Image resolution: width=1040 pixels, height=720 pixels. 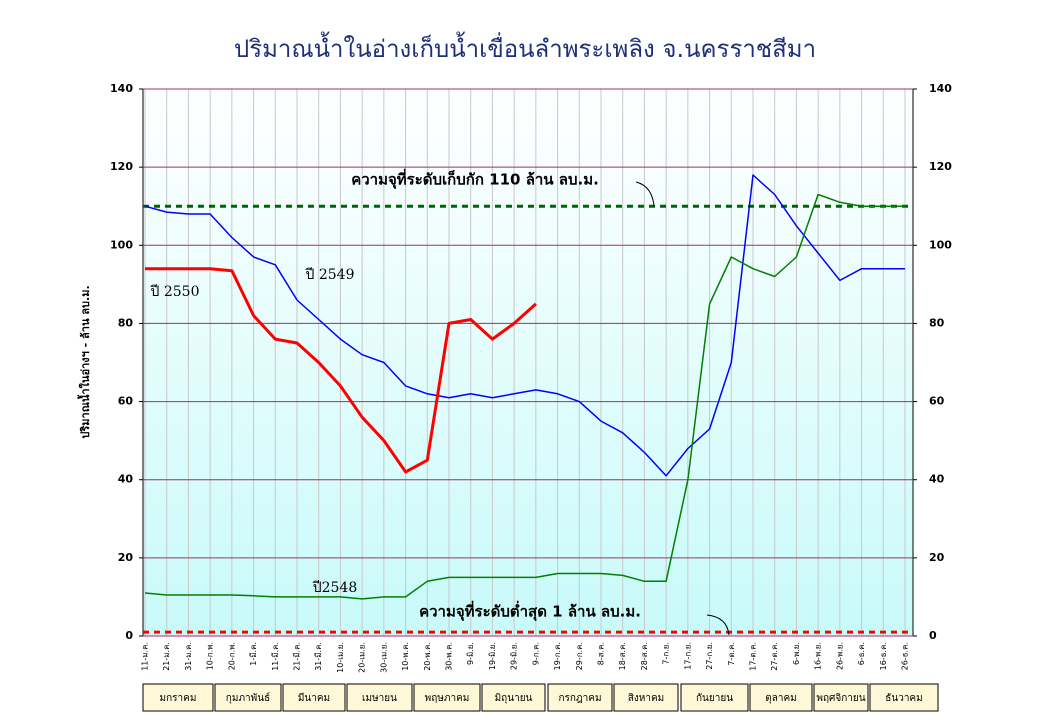 I want to click on y-tick-label: 20, so click(x=126, y=557).